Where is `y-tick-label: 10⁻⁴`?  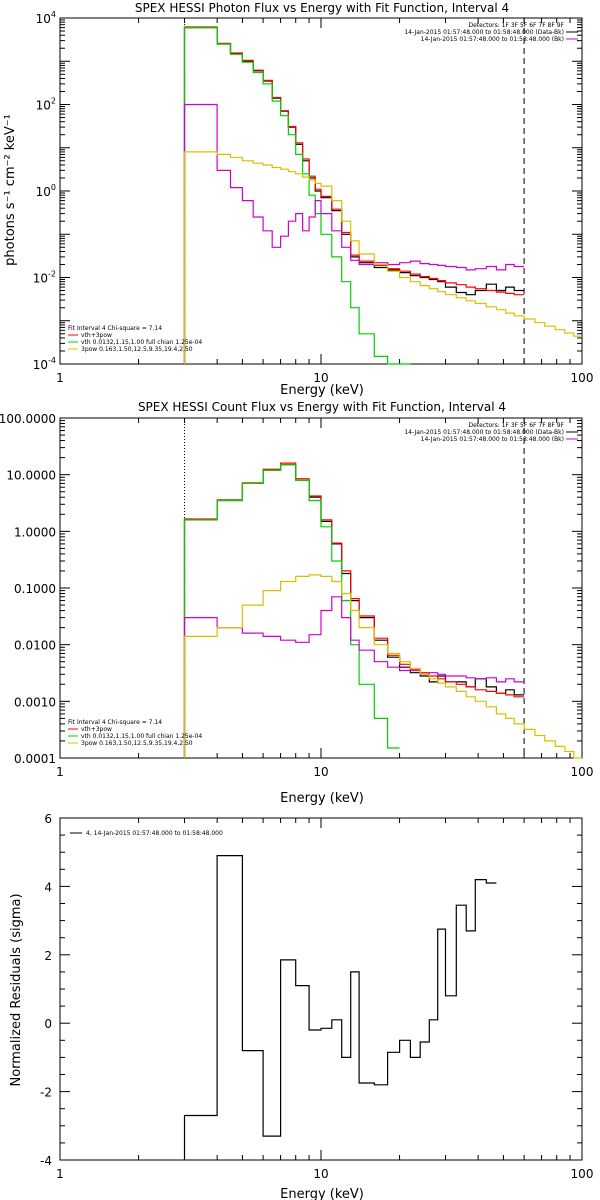 y-tick-label: 10⁻⁴ is located at coordinates (44, 364).